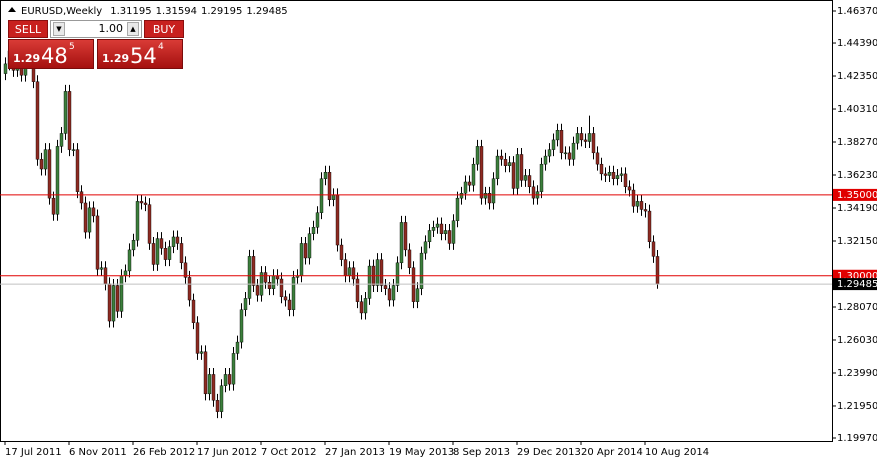  What do you see at coordinates (857, 109) in the screenshot?
I see `y-tick-label: 1.40310` at bounding box center [857, 109].